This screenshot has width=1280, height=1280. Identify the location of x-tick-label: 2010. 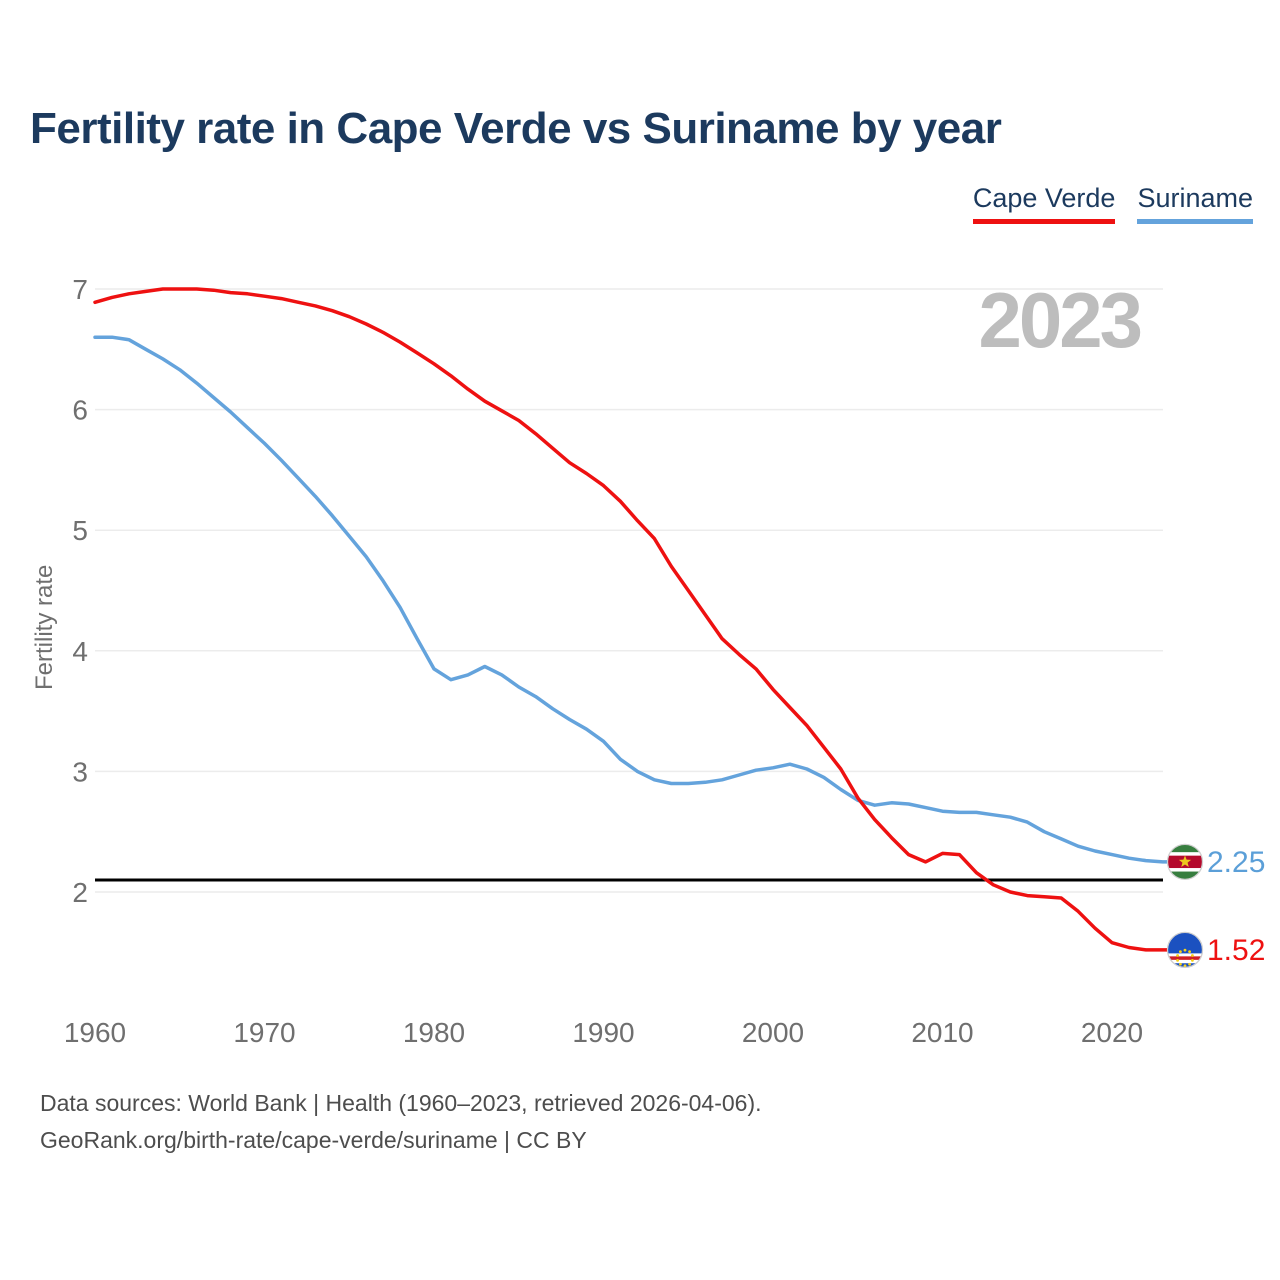
(942, 1032).